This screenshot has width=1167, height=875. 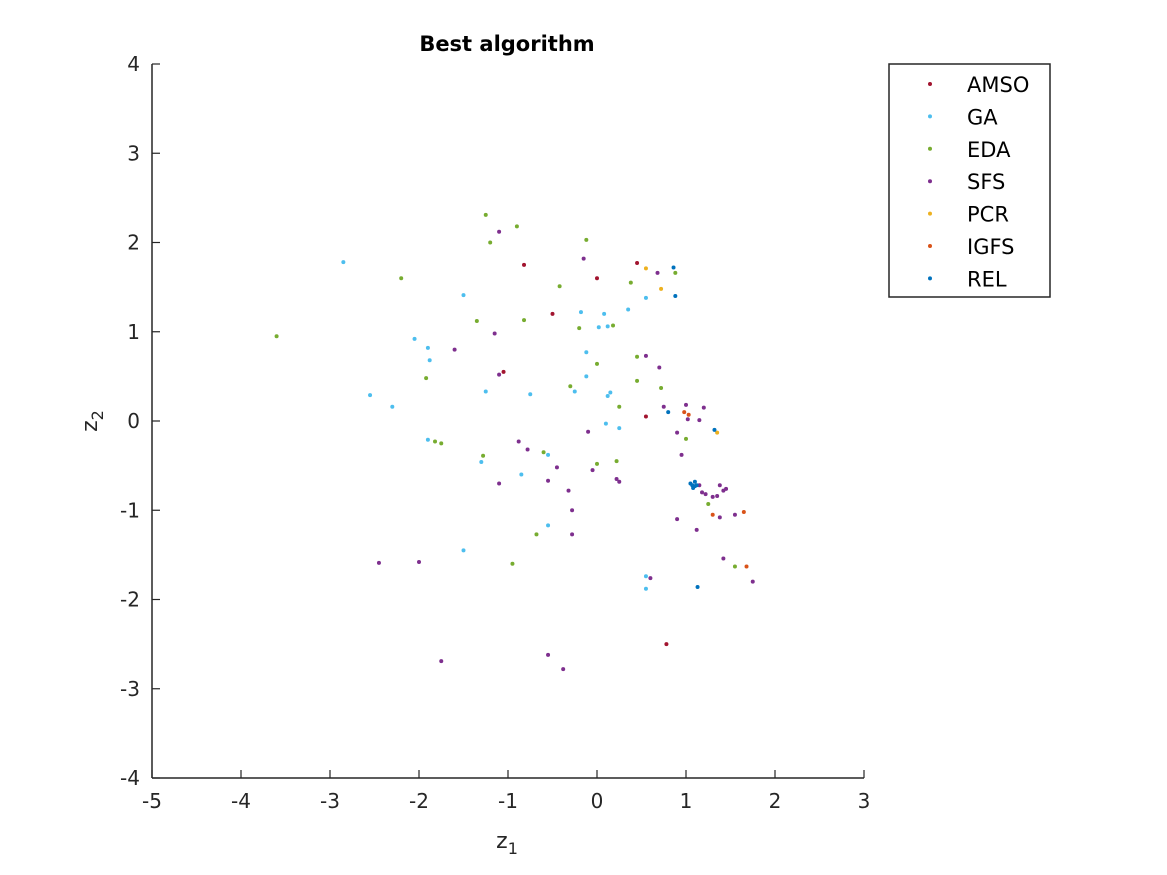 I want to click on y-tick-label: -1, so click(x=130, y=510).